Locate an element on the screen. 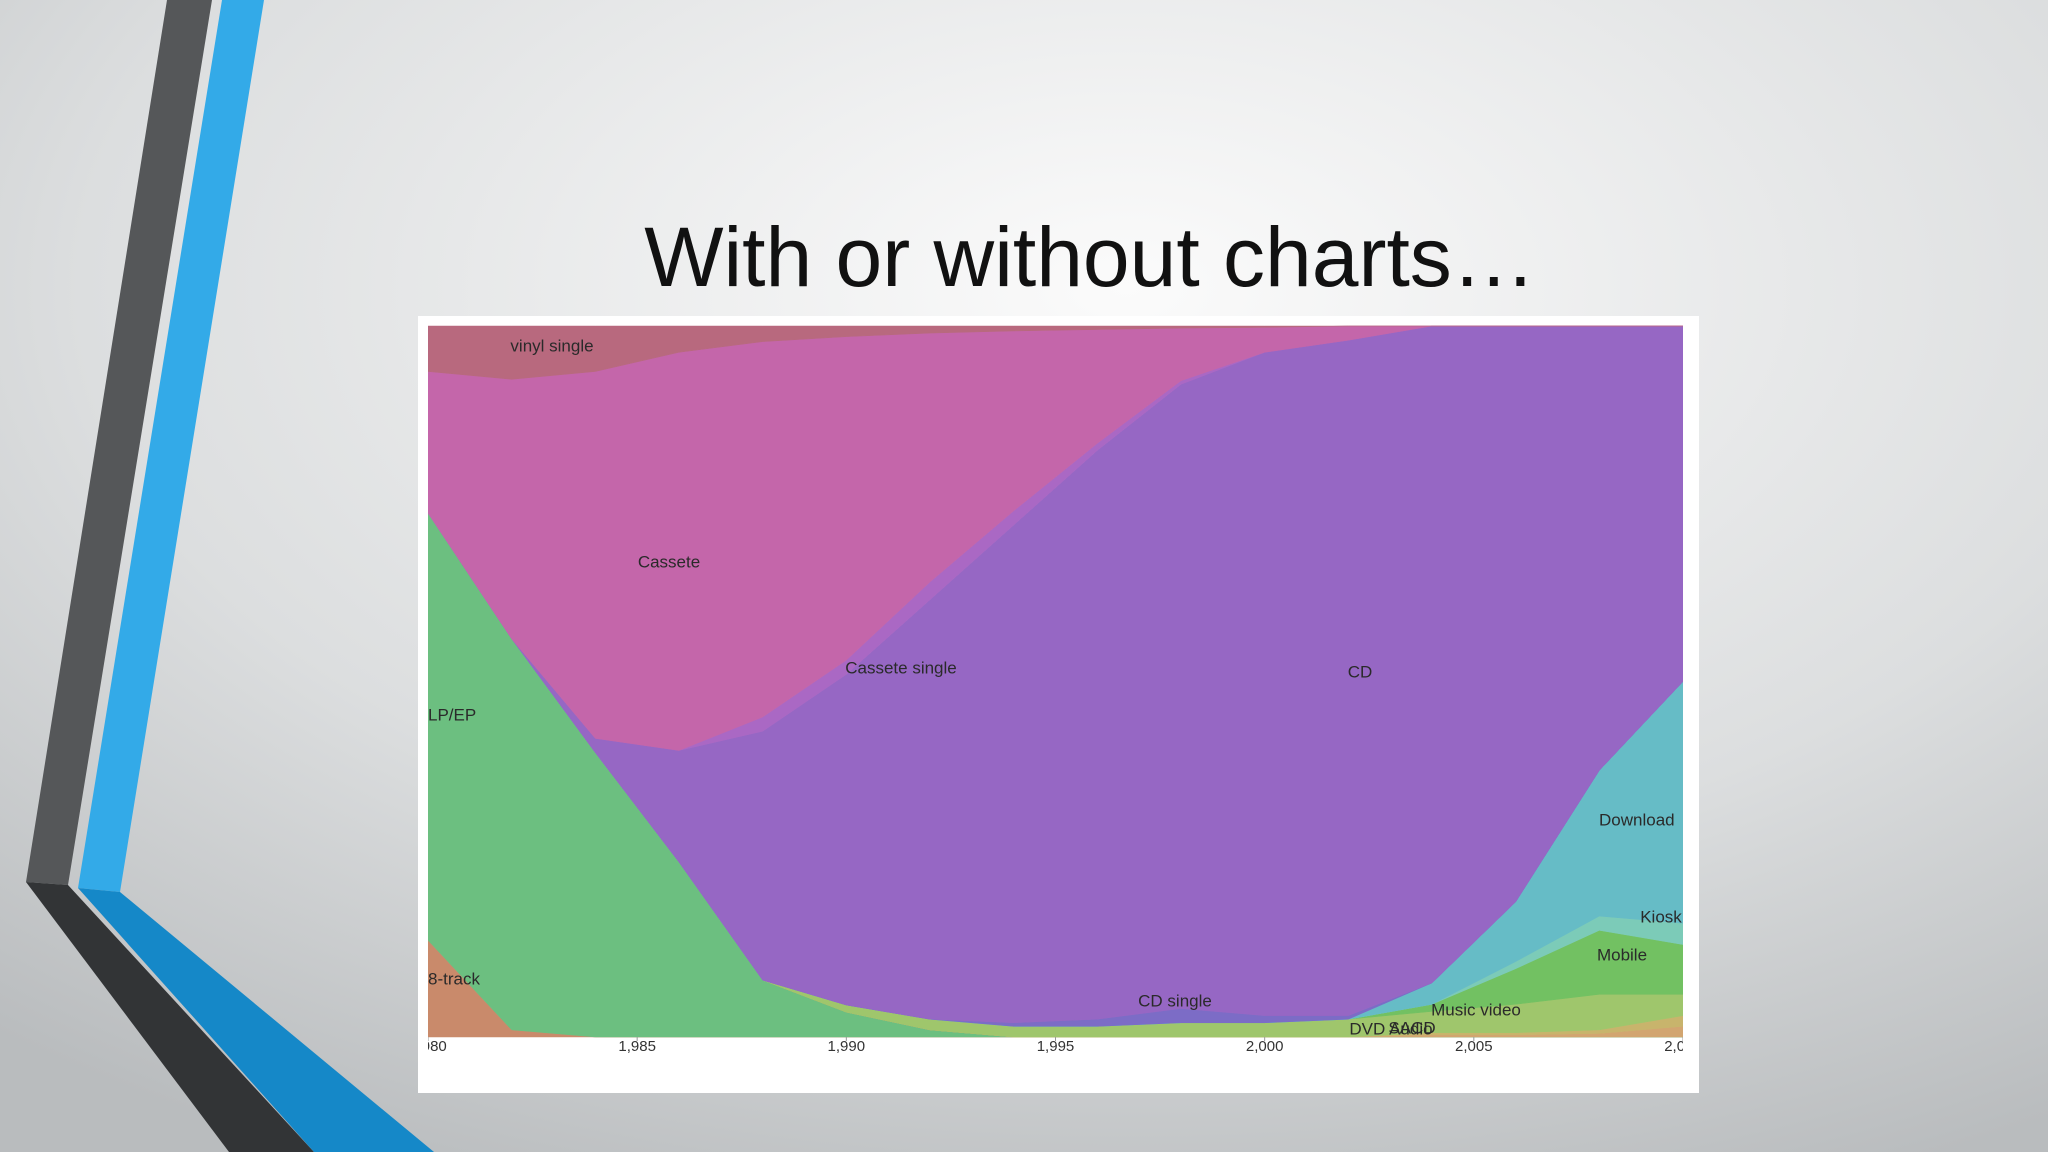 This screenshot has height=1152, width=2048. series-label: LP/EP is located at coordinates (452, 714).